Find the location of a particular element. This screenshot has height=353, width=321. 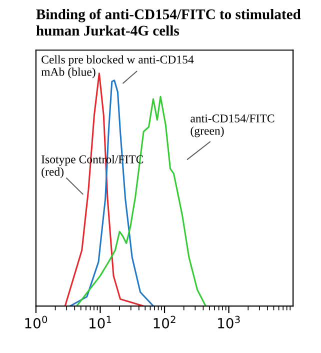

x-tick-label: 10$^{0}$ is located at coordinates (36, 322).